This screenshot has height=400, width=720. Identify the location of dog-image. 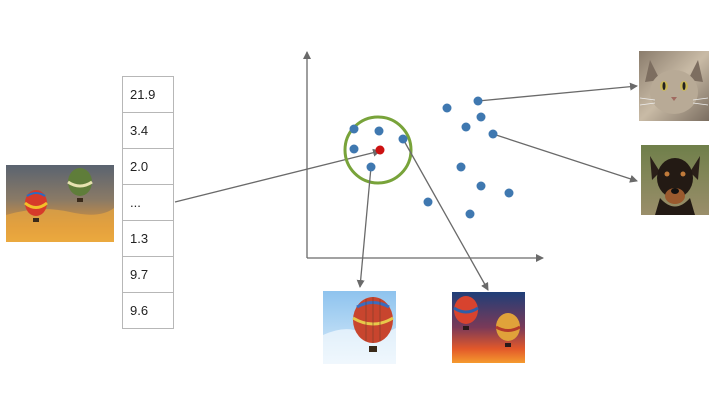
(675, 180).